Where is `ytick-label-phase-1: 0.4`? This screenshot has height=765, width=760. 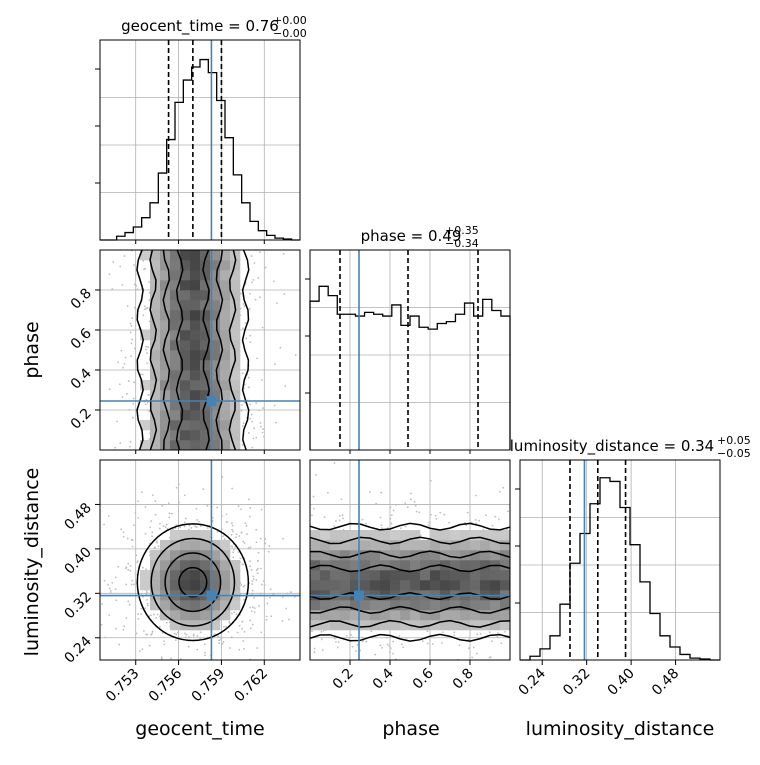 ytick-label-phase-1: 0.4 is located at coordinates (81, 378).